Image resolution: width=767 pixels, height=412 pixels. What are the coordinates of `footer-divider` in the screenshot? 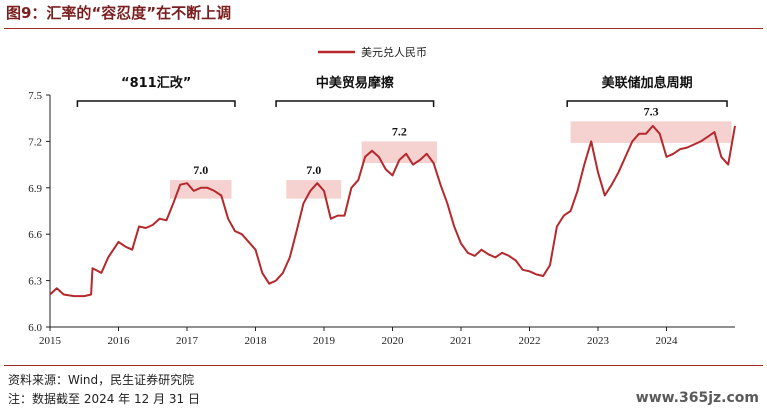 It's located at (383, 365).